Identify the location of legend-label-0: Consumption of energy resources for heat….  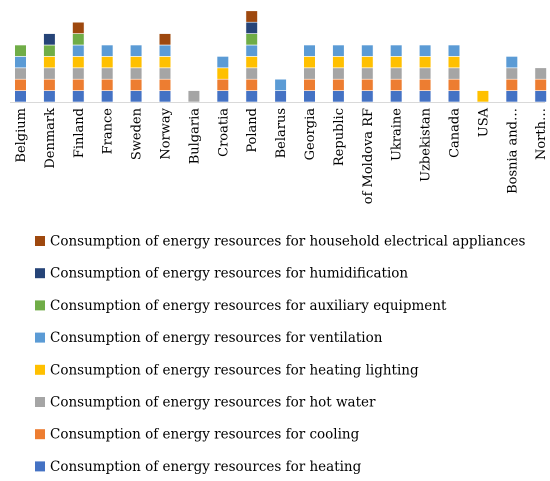
(206, 467).